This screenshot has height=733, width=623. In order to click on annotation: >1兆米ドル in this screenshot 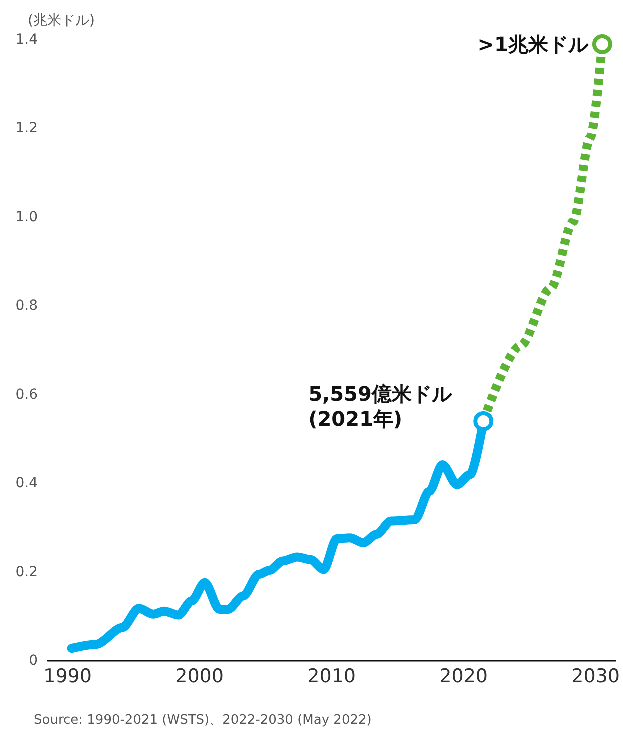, I will do `click(534, 44)`.